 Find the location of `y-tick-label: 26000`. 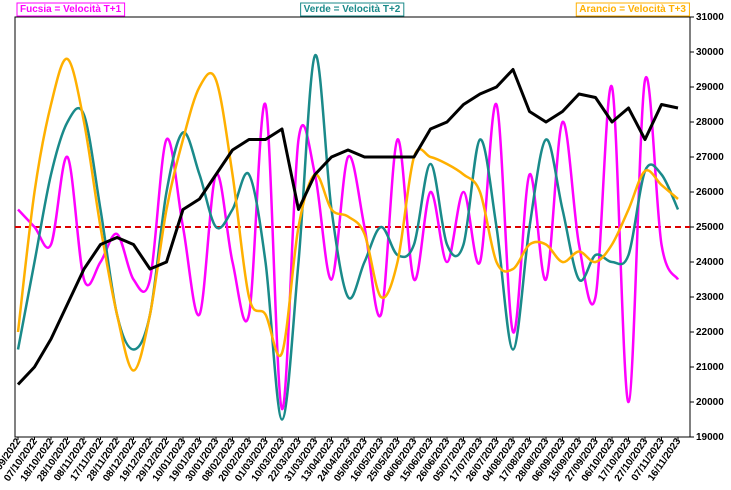

y-tick-label: 26000 is located at coordinates (710, 192).